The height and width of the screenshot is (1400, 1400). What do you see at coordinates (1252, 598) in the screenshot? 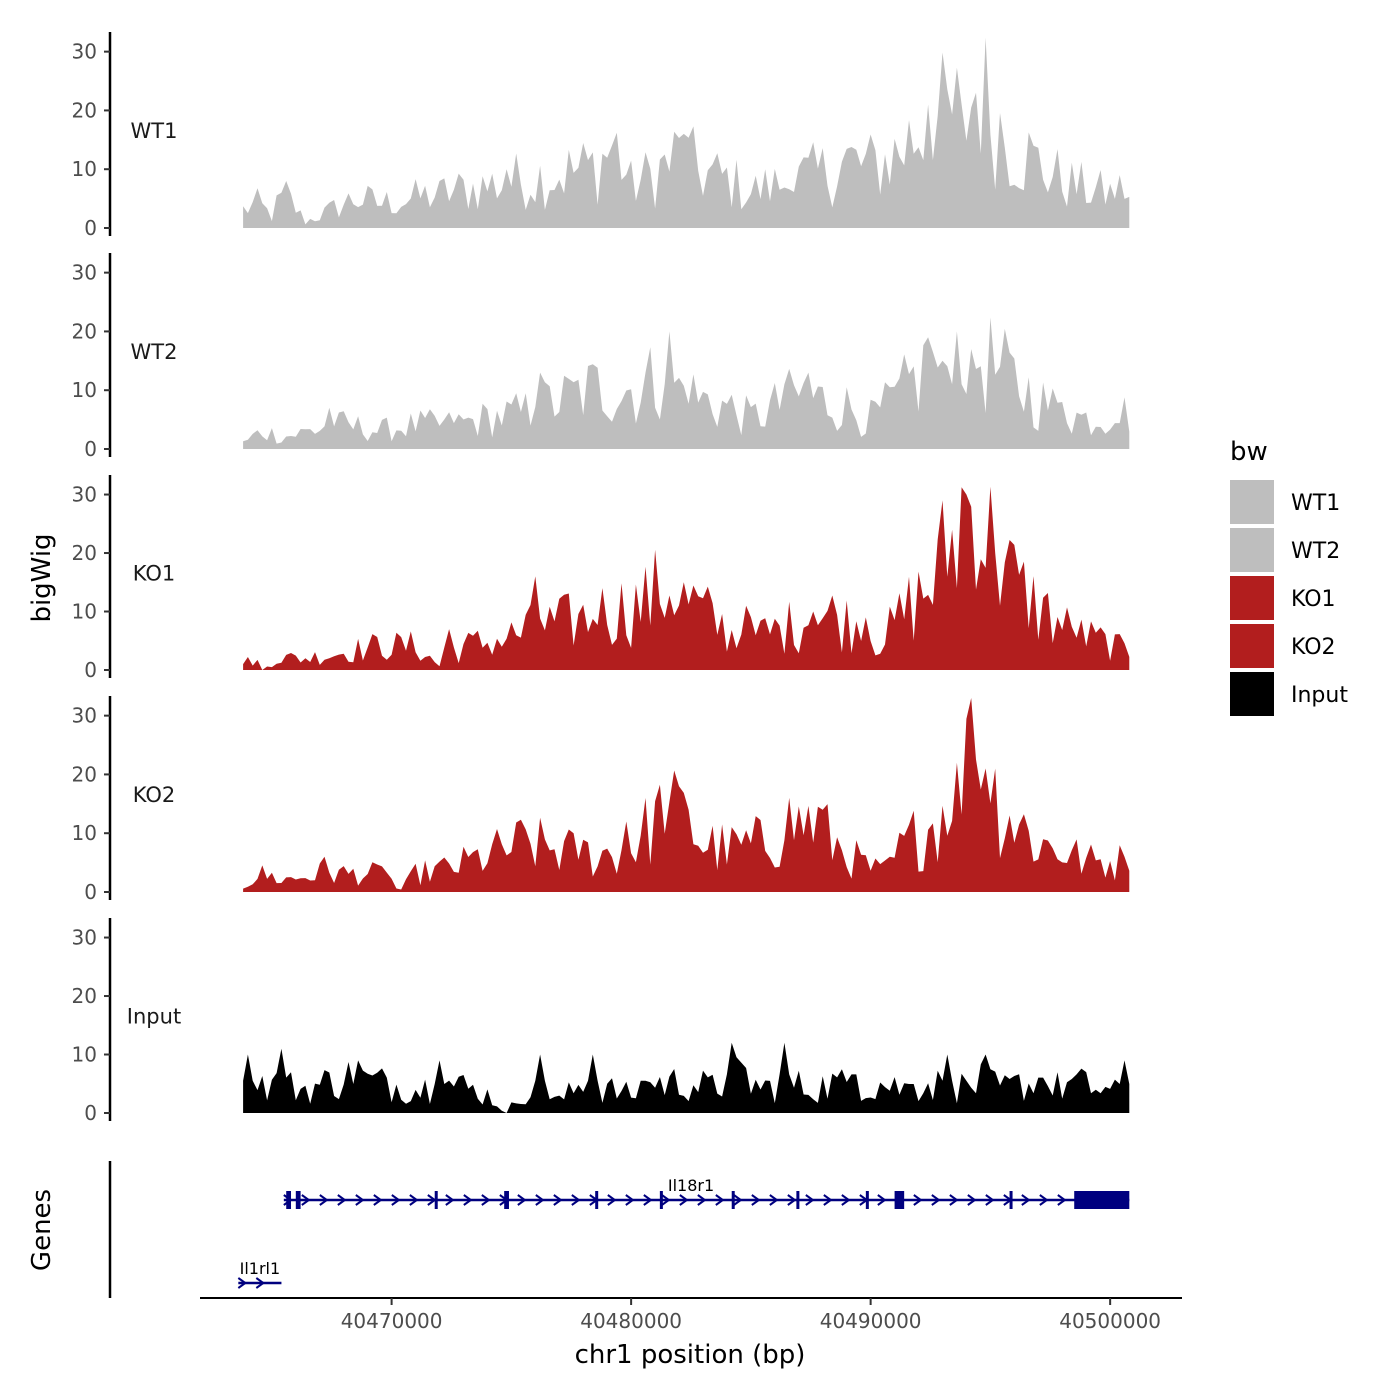
I see `legend-key-ko1` at bounding box center [1252, 598].